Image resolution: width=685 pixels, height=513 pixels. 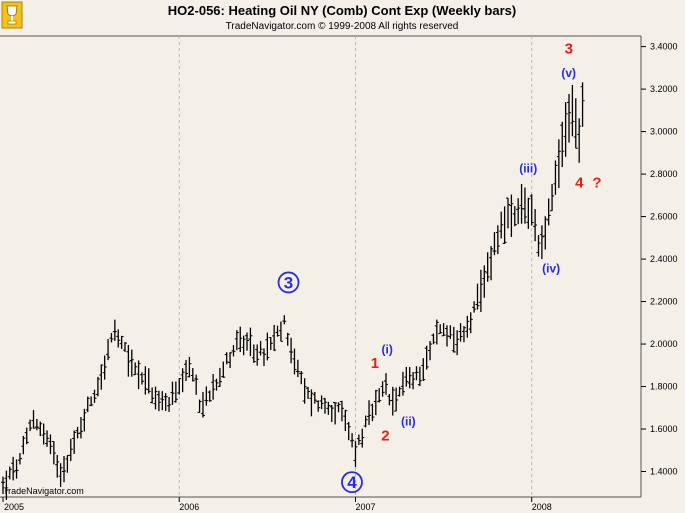 I want to click on wave-label: 1, so click(x=375, y=363).